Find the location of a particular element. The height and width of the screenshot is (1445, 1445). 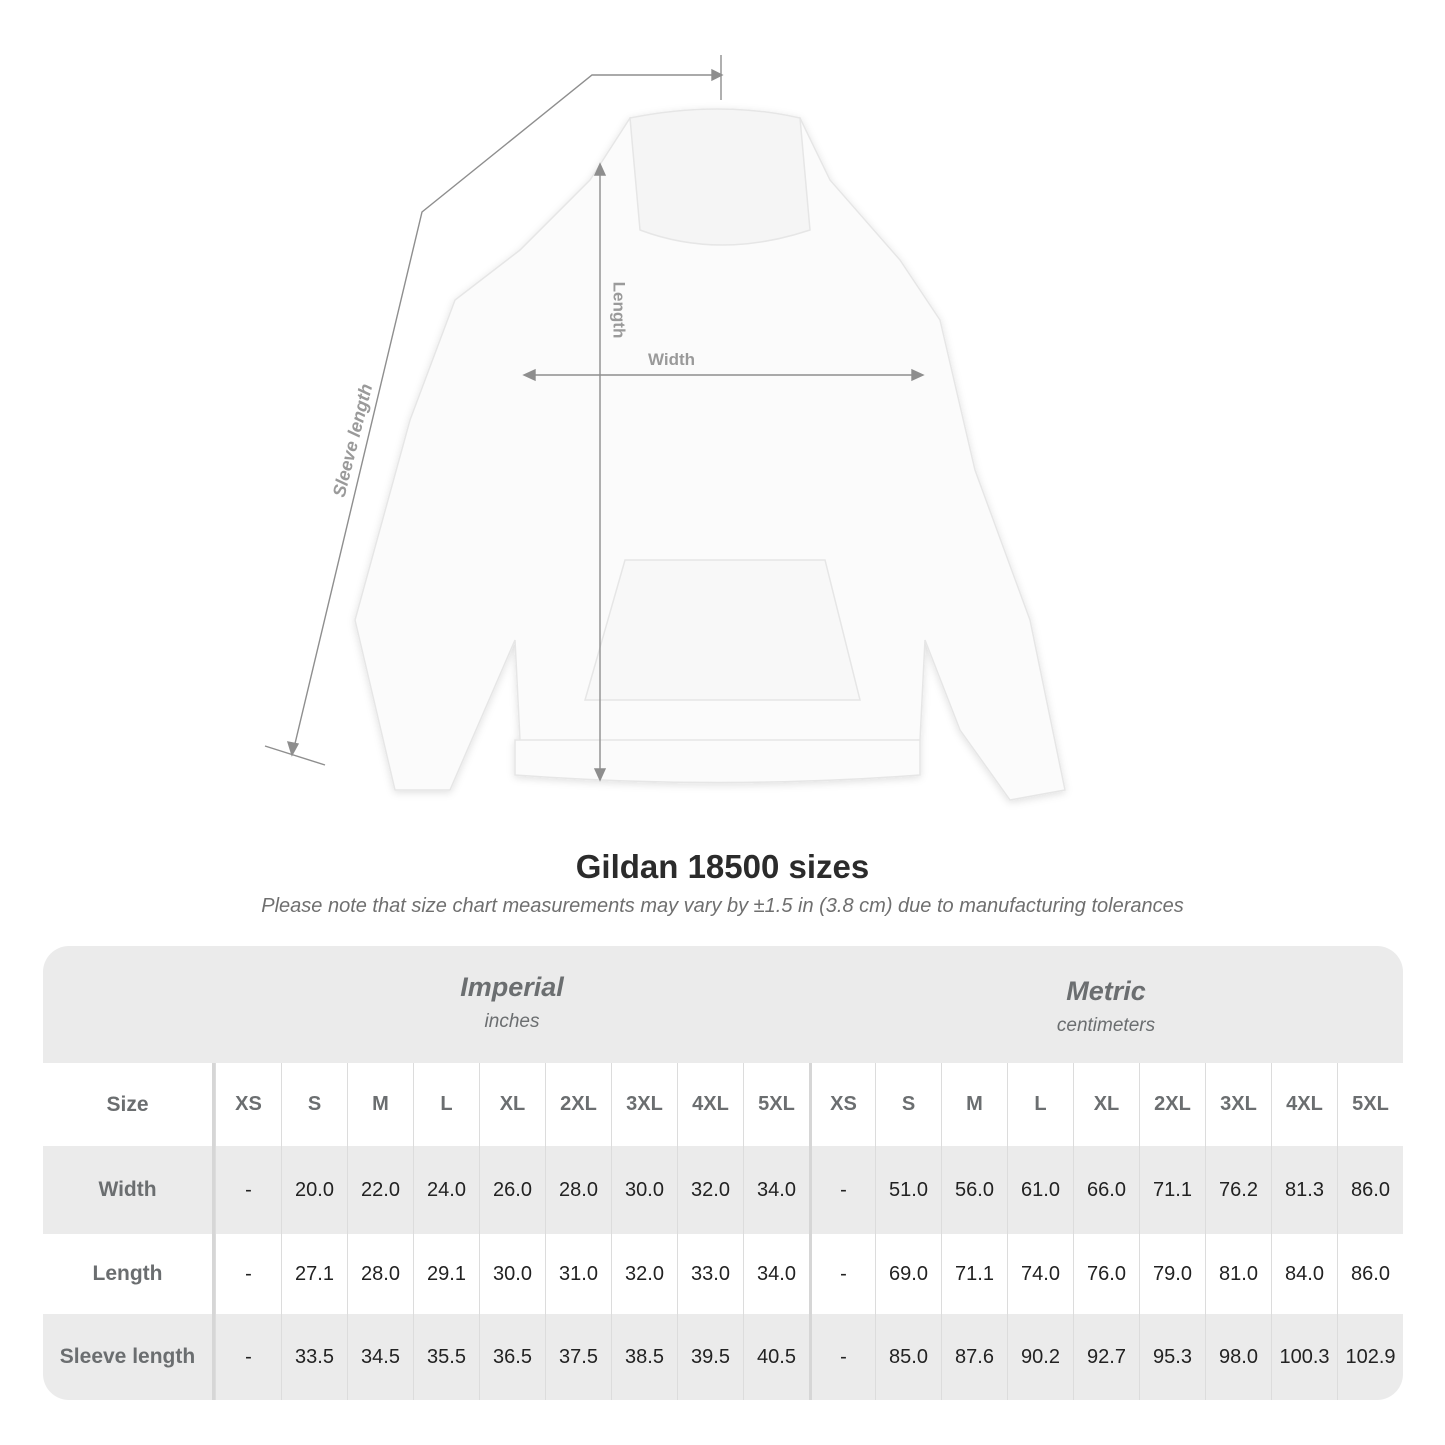

imperial-cell: 33.5 is located at coordinates (314, 1357).